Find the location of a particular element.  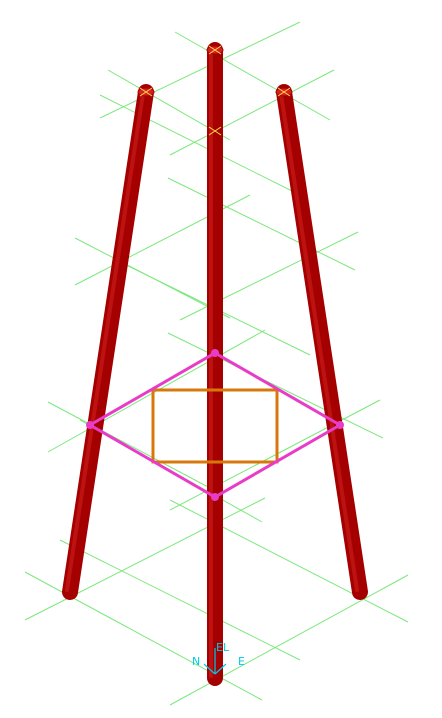

brace-nodes is located at coordinates (215, 425).